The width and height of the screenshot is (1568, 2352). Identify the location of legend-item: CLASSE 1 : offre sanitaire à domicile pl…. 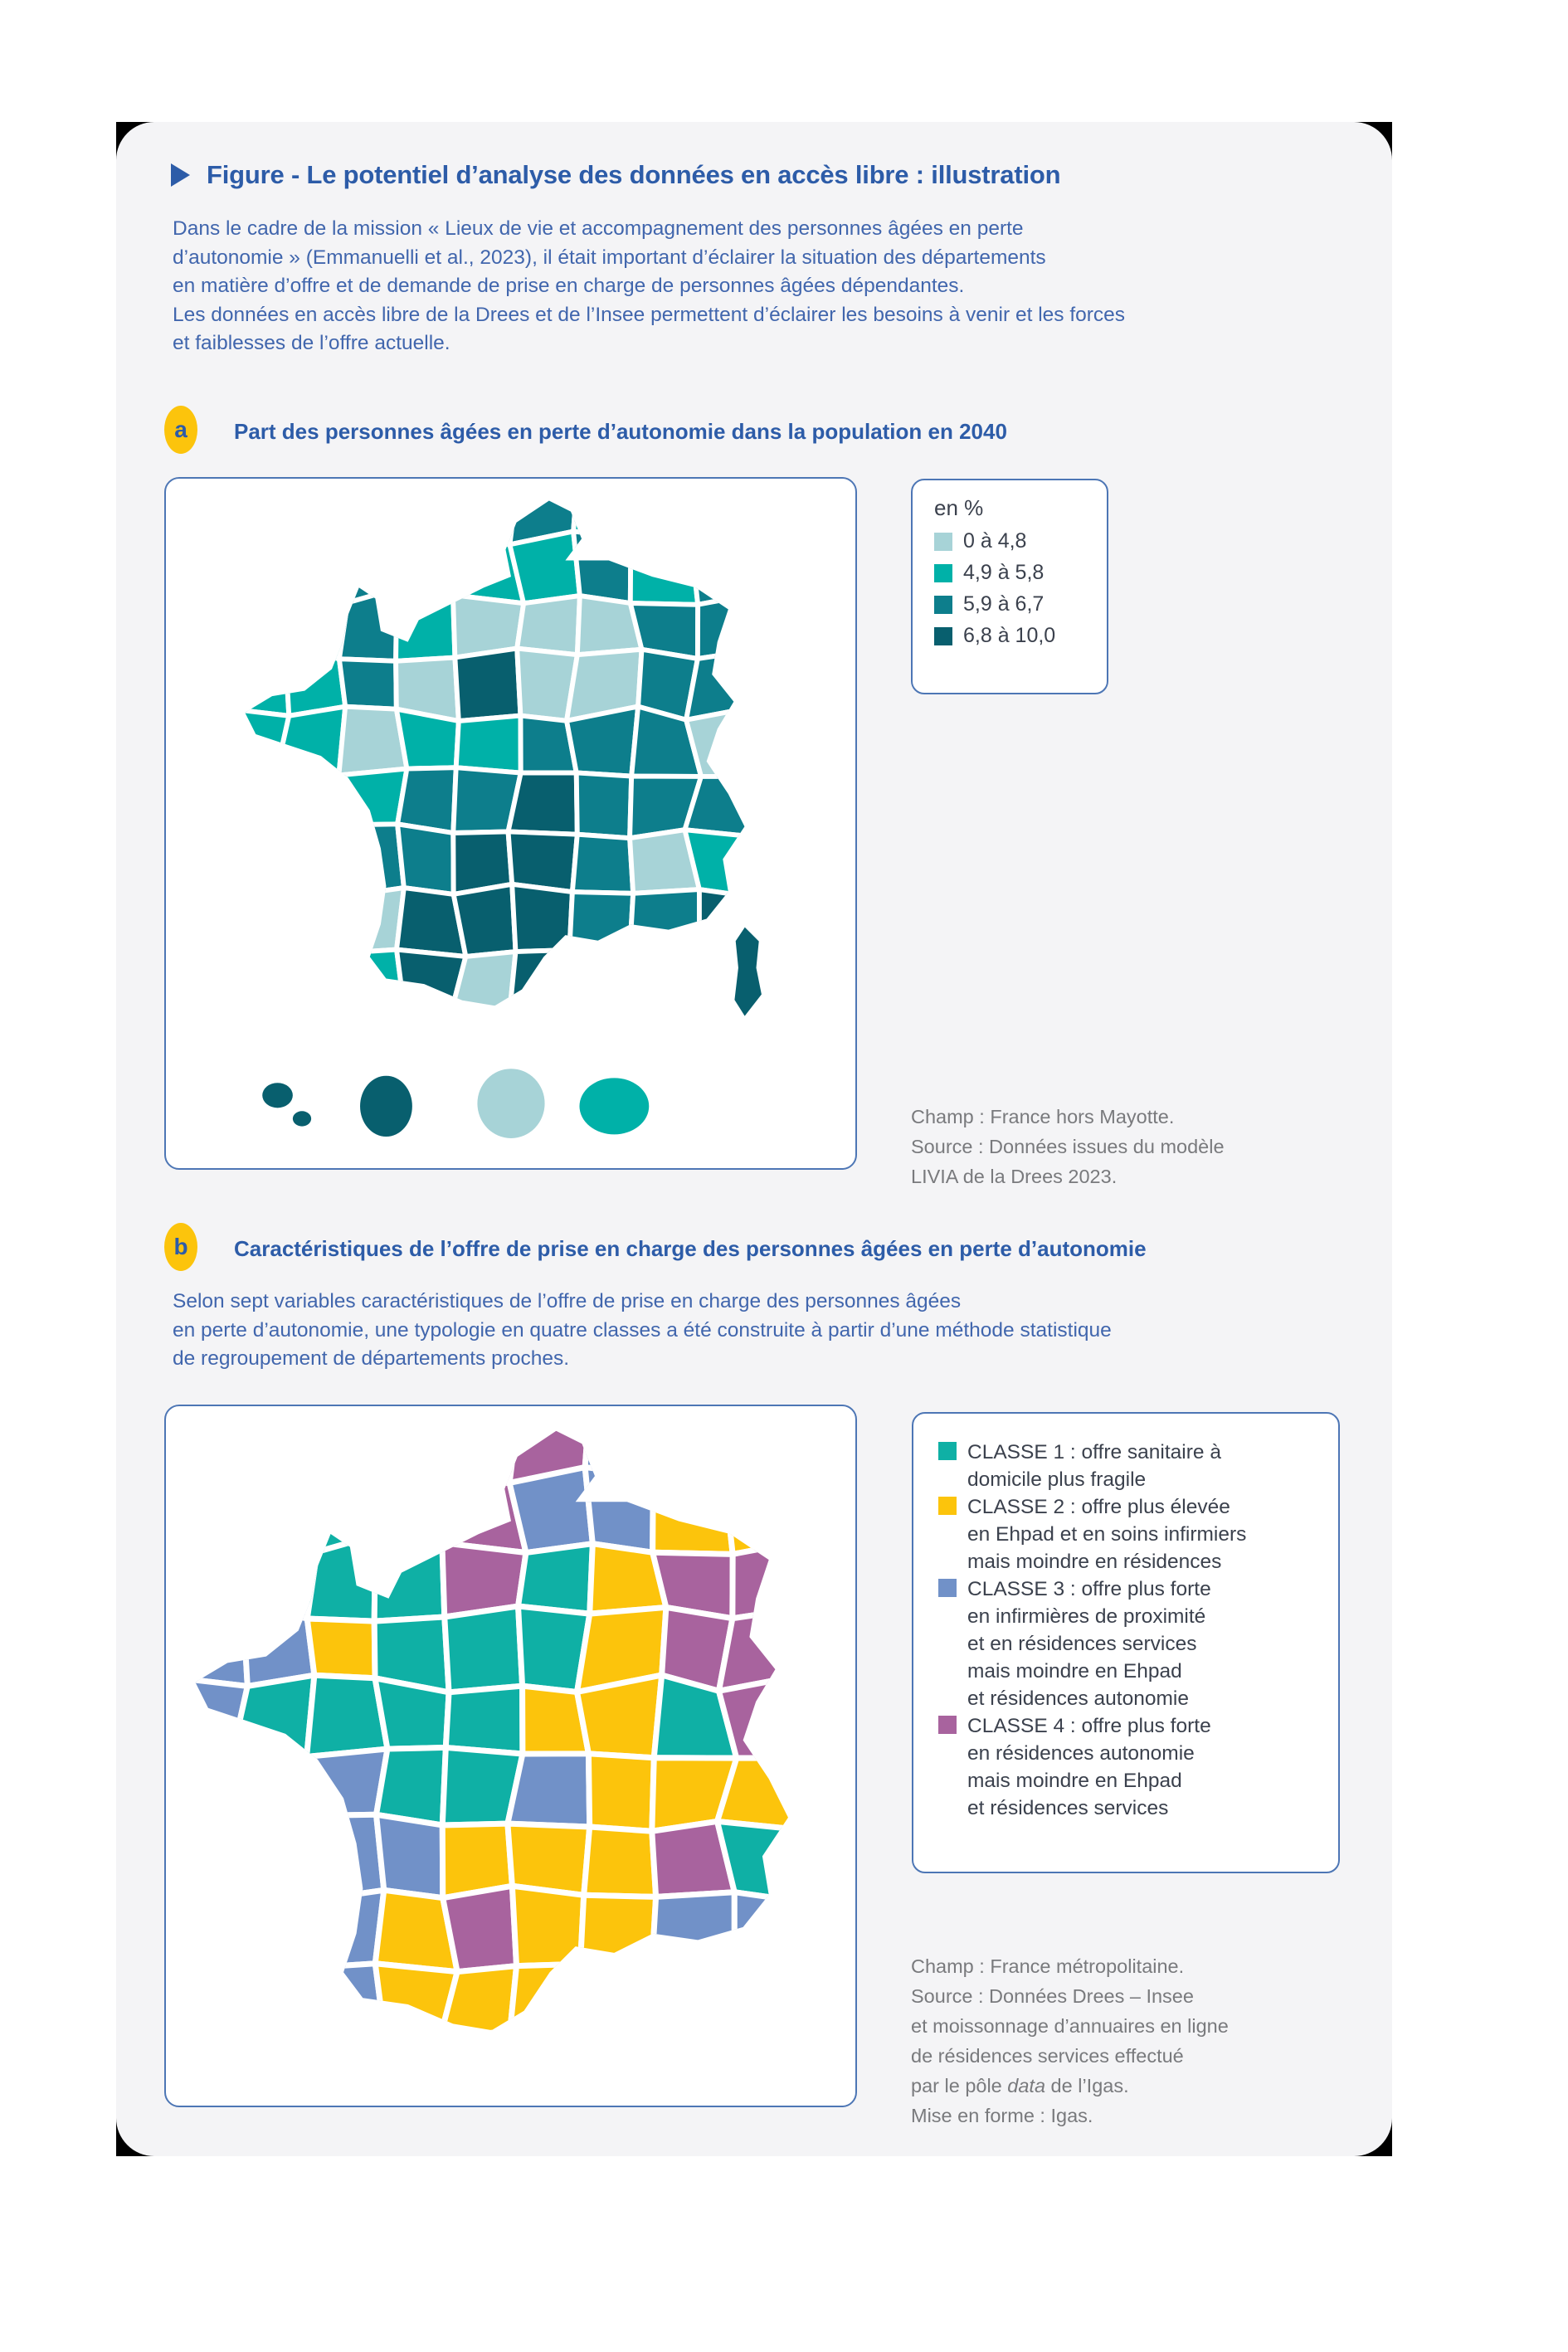
(1132, 1466).